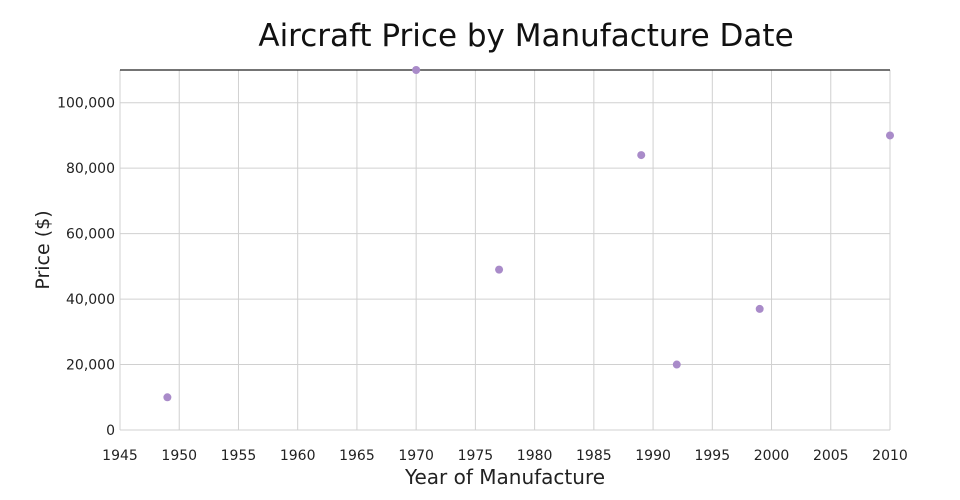  I want to click on y-tick-label: 40,000, so click(90, 300).